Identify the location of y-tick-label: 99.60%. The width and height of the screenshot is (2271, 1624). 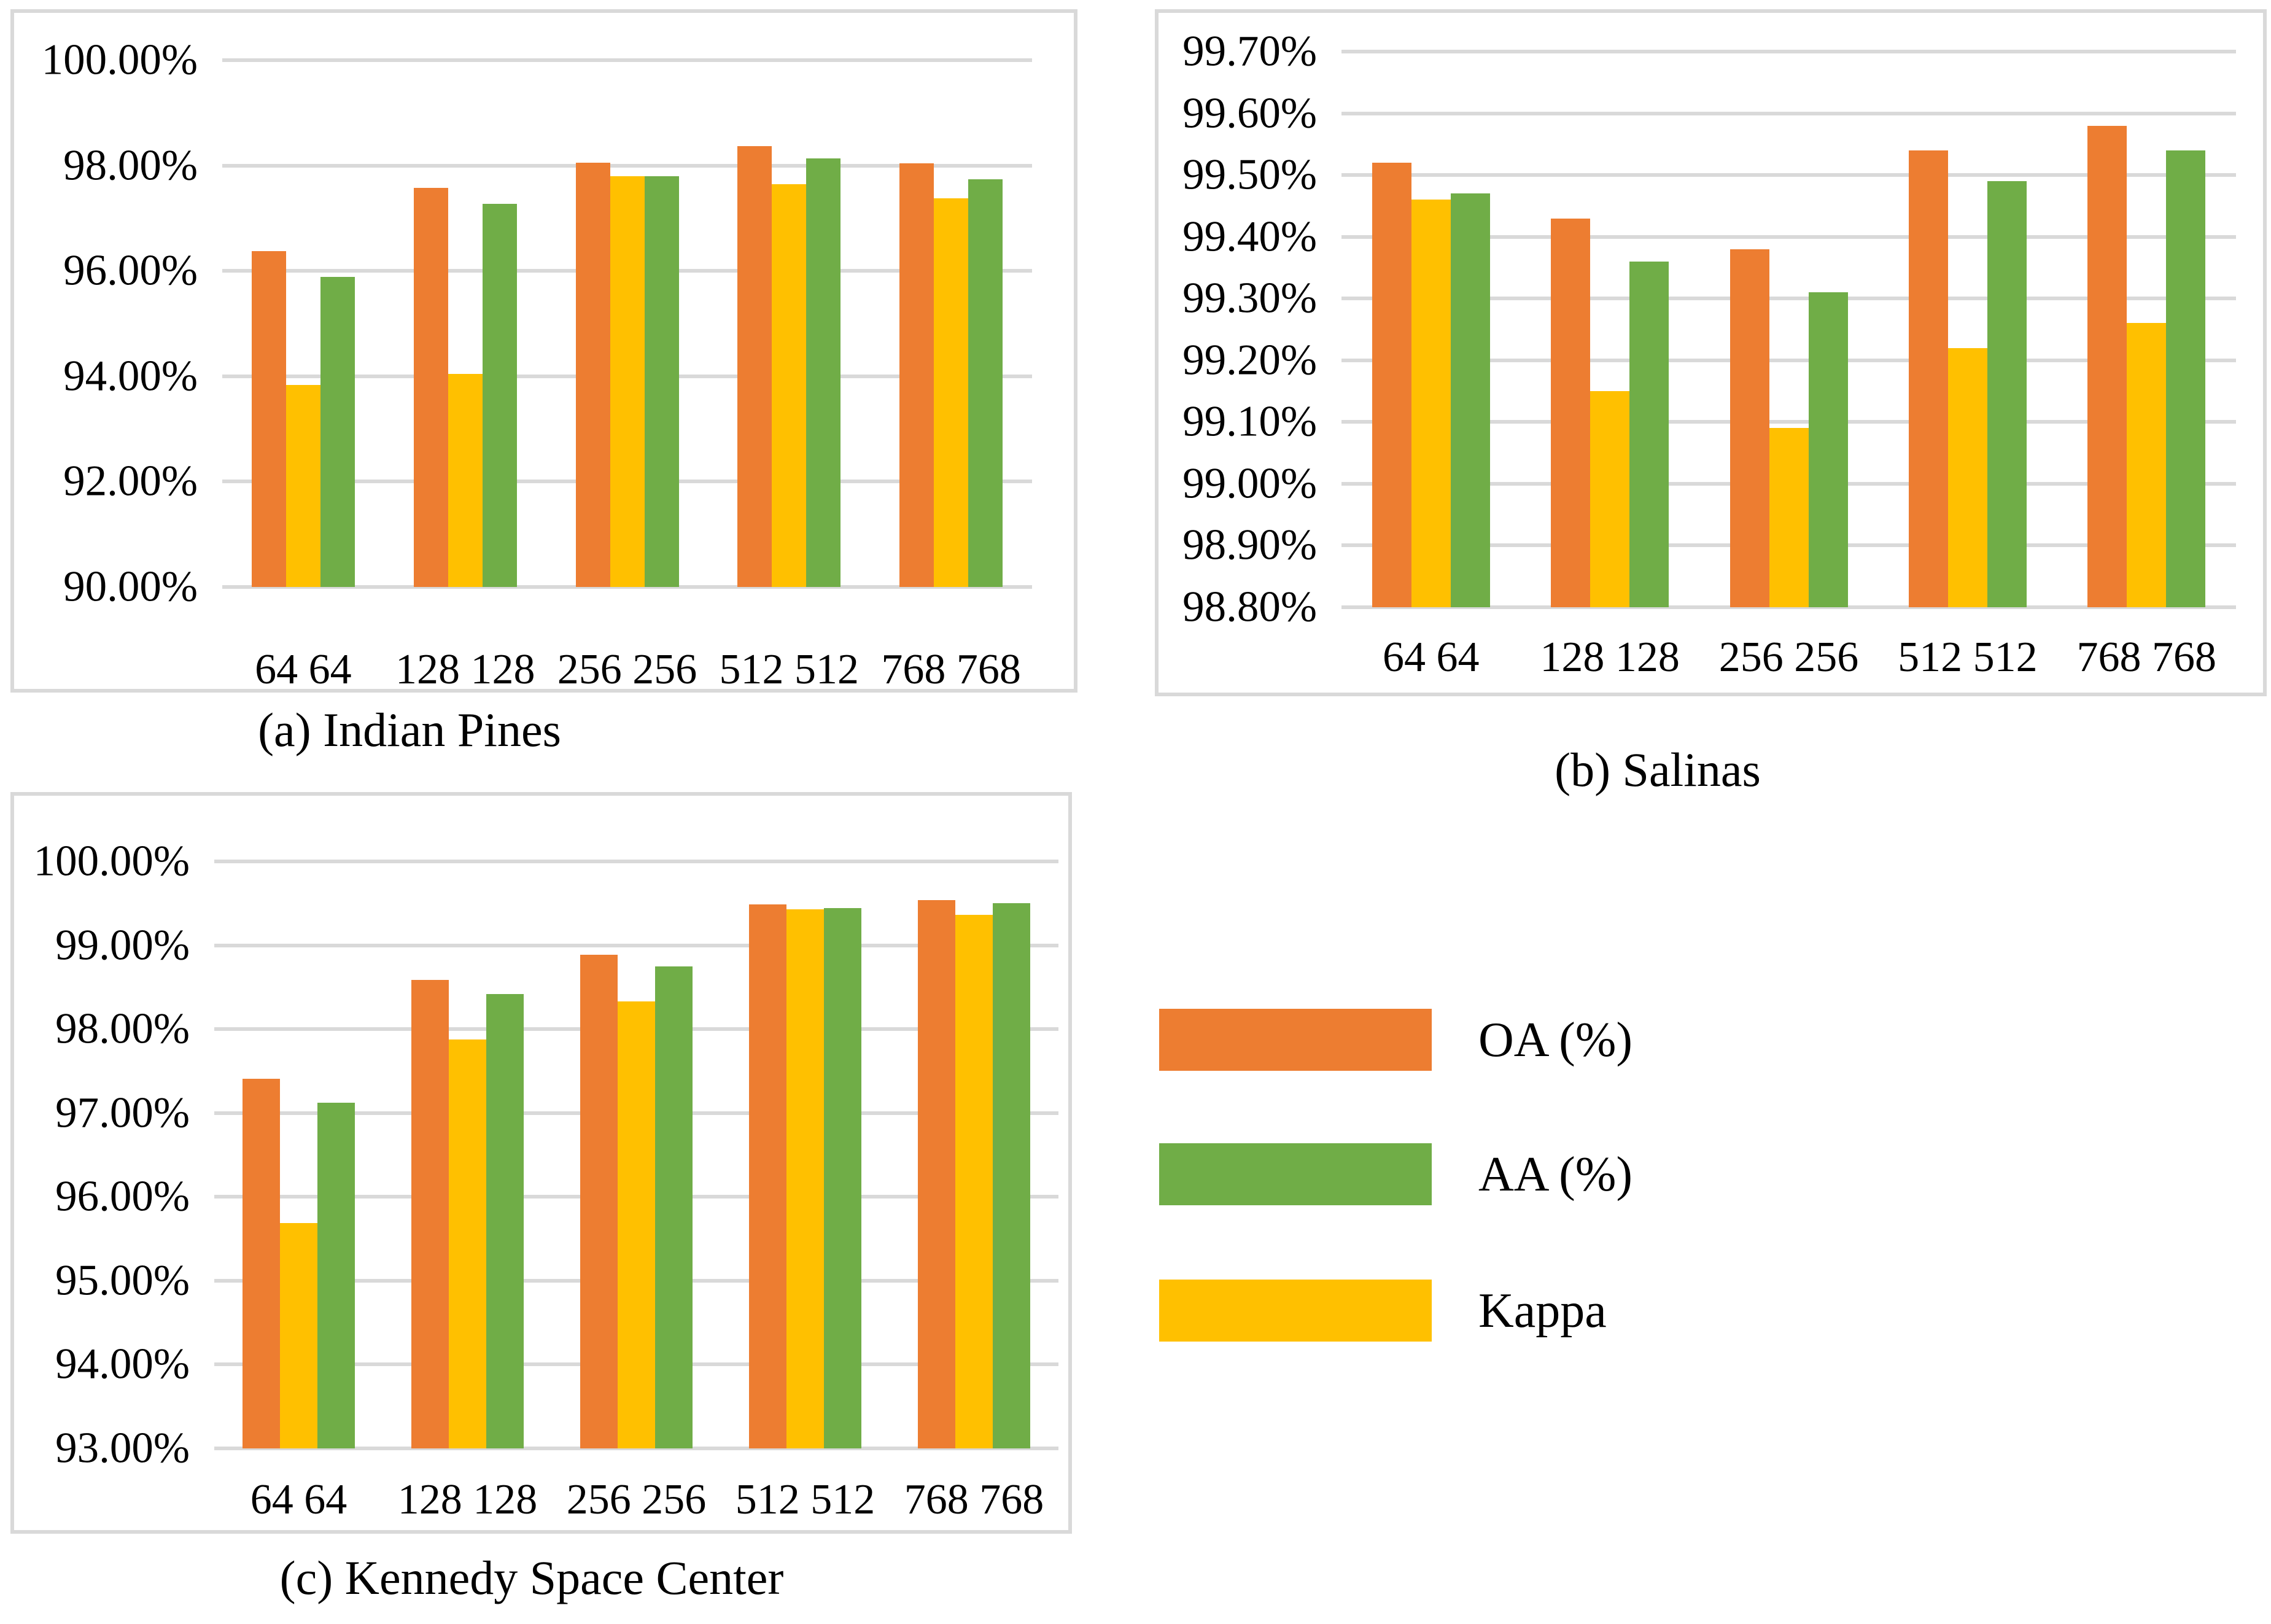
(1249, 114).